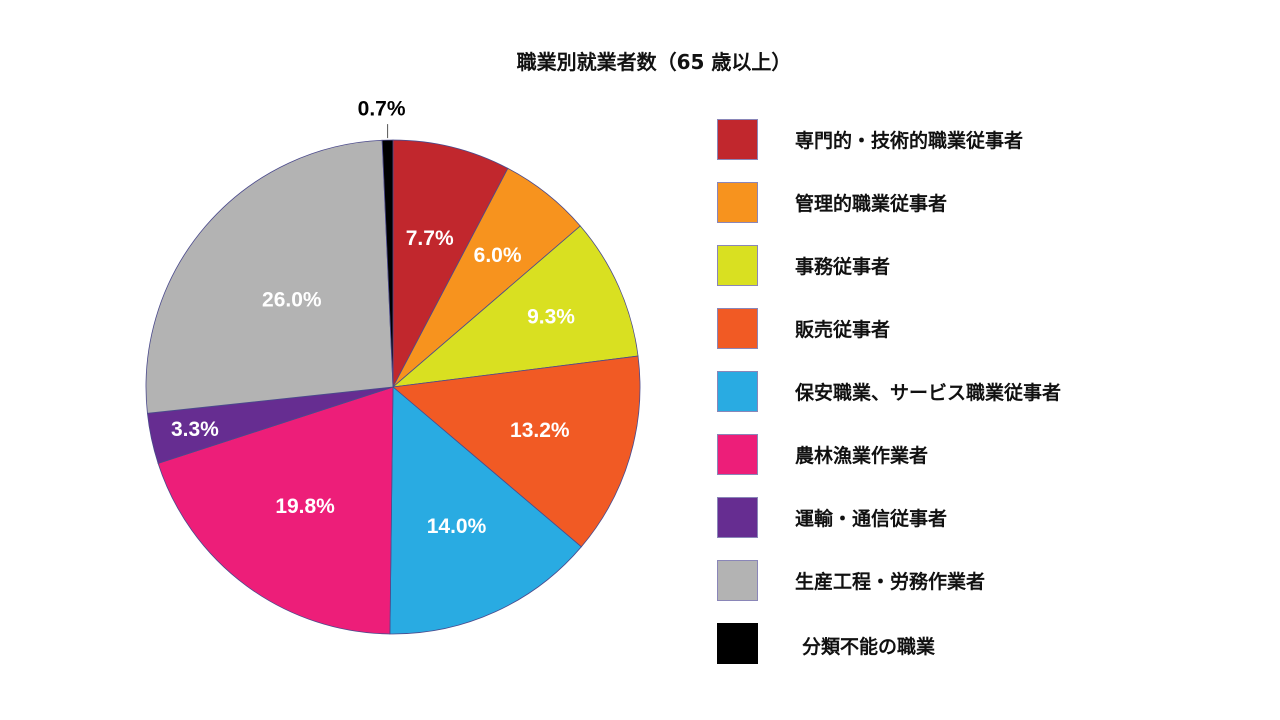  Describe the element at coordinates (862, 456) in the screenshot. I see `legend-label: 農林漁業作業者` at that location.